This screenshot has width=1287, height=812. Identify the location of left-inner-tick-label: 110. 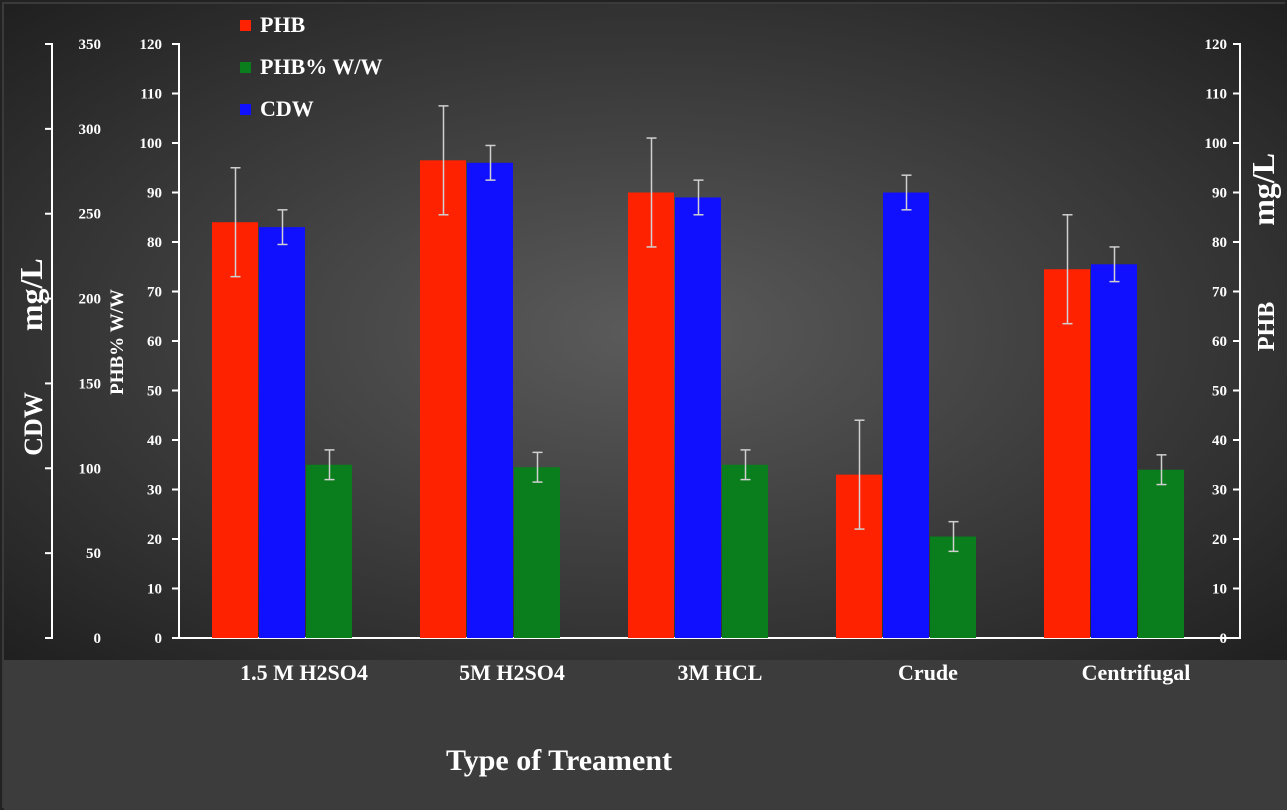
(151, 95).